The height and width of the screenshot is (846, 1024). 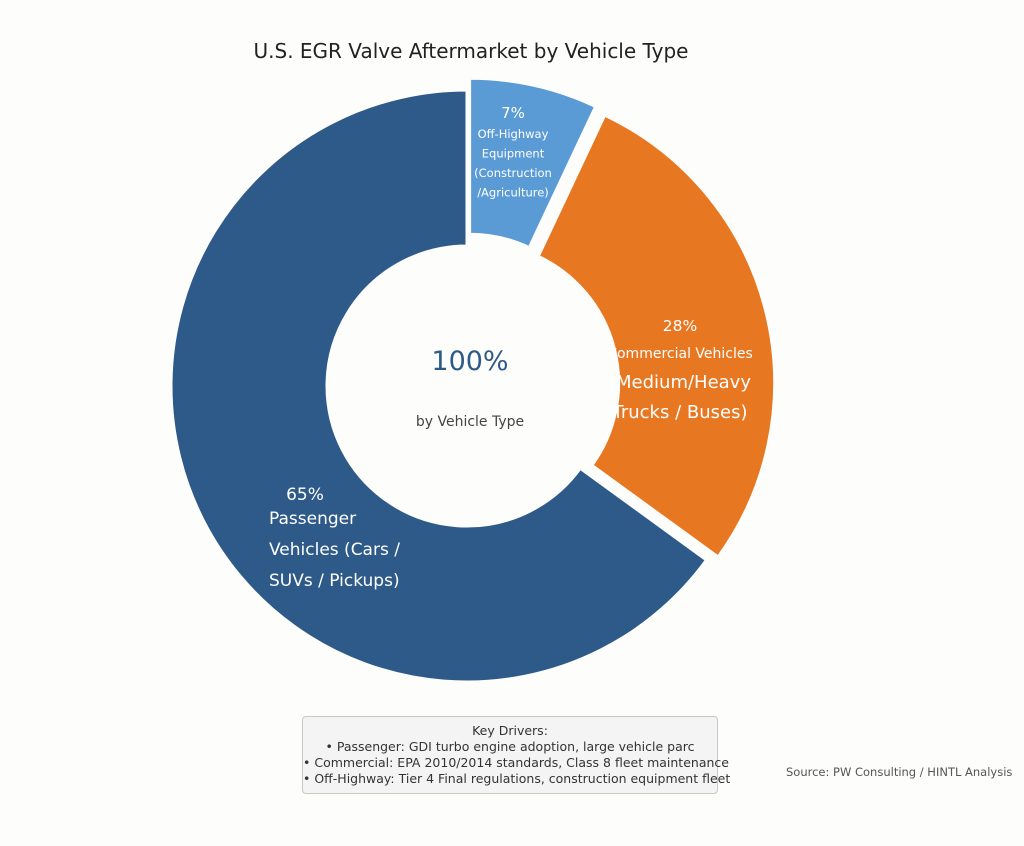 What do you see at coordinates (334, 581) in the screenshot?
I see `slice-name-label-2-line-2: SUVs / Pickups)` at bounding box center [334, 581].